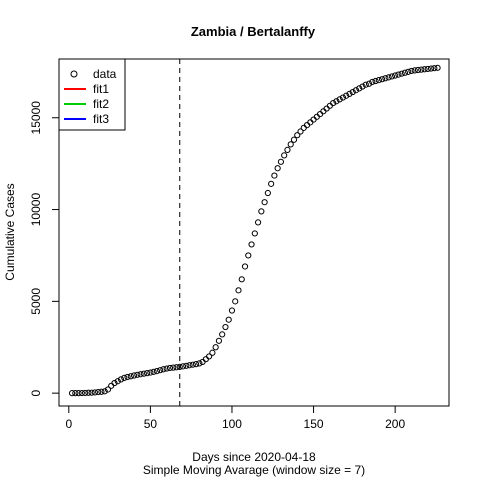 This screenshot has width=480, height=480. Describe the element at coordinates (101, 119) in the screenshot. I see `legend-label-fit3: fit3` at that location.